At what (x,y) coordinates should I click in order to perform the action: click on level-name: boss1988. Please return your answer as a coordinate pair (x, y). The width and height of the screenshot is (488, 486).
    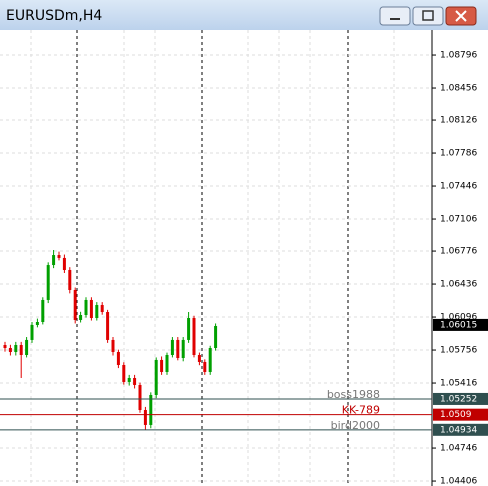
    Looking at the image, I should click on (353, 394).